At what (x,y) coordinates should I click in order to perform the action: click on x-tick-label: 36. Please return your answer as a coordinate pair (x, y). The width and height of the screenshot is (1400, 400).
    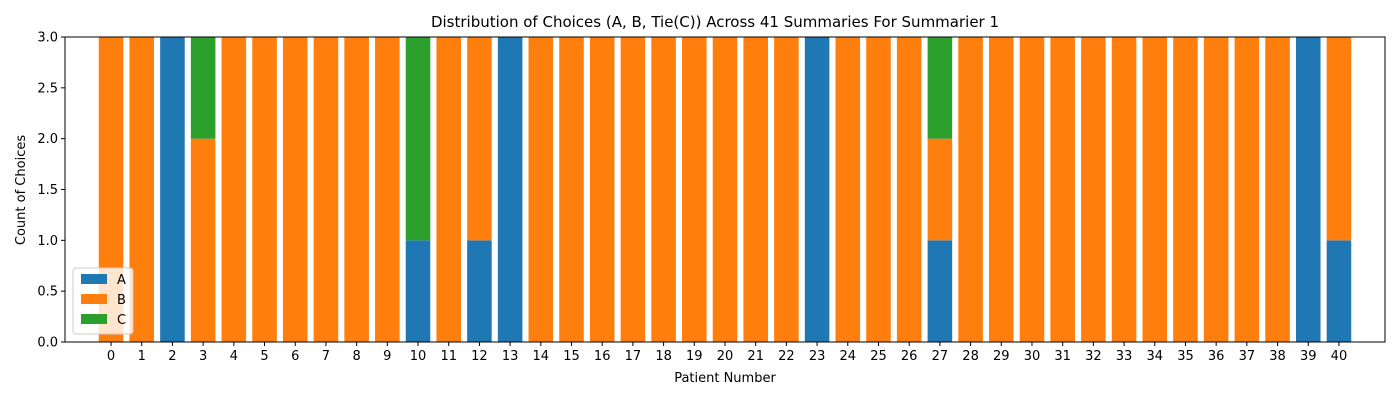
    Looking at the image, I should click on (1216, 356).